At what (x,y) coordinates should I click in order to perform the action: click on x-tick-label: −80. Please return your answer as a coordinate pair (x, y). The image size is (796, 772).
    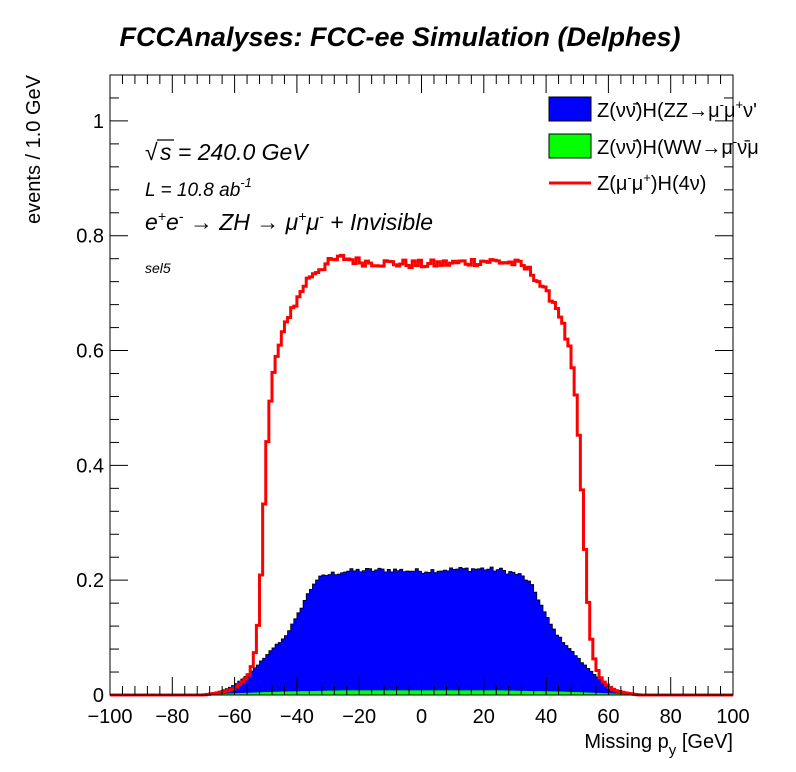
    Looking at the image, I should click on (172, 717).